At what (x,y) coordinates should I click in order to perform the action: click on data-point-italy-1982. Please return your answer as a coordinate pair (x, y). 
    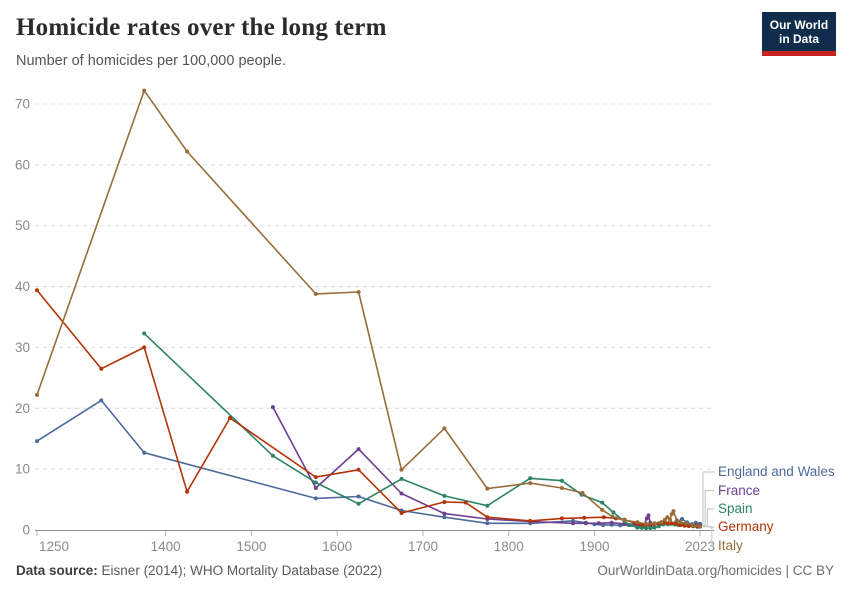
    Looking at the image, I should click on (664, 519).